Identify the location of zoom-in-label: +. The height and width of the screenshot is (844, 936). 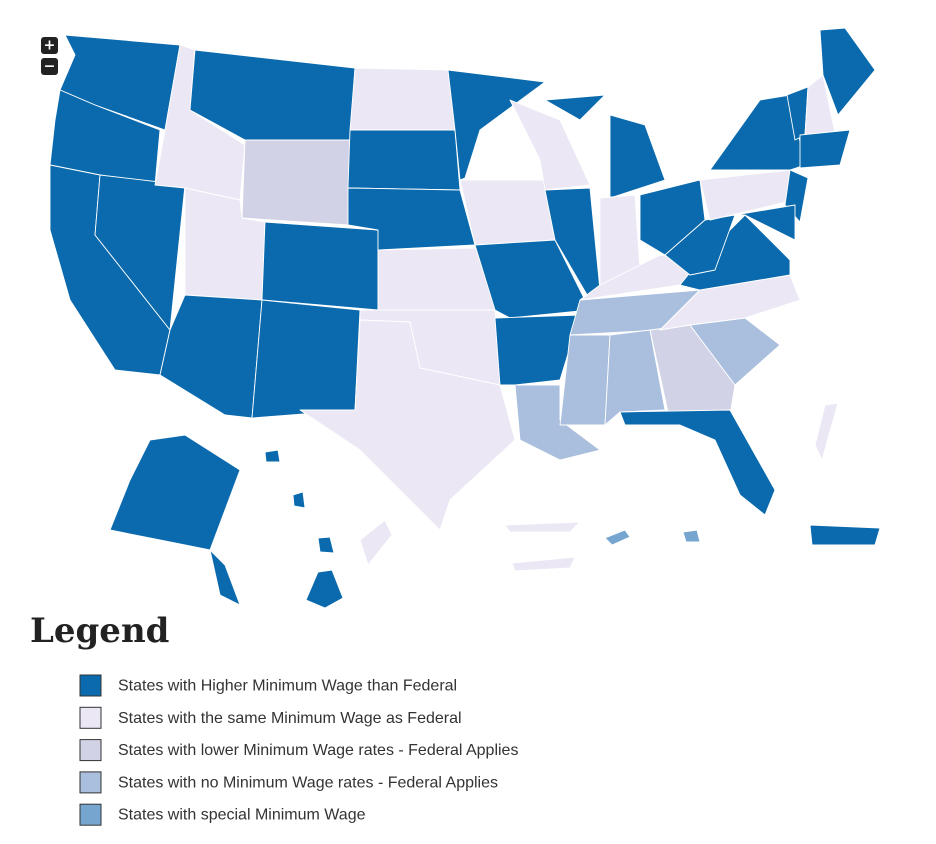
(50, 46).